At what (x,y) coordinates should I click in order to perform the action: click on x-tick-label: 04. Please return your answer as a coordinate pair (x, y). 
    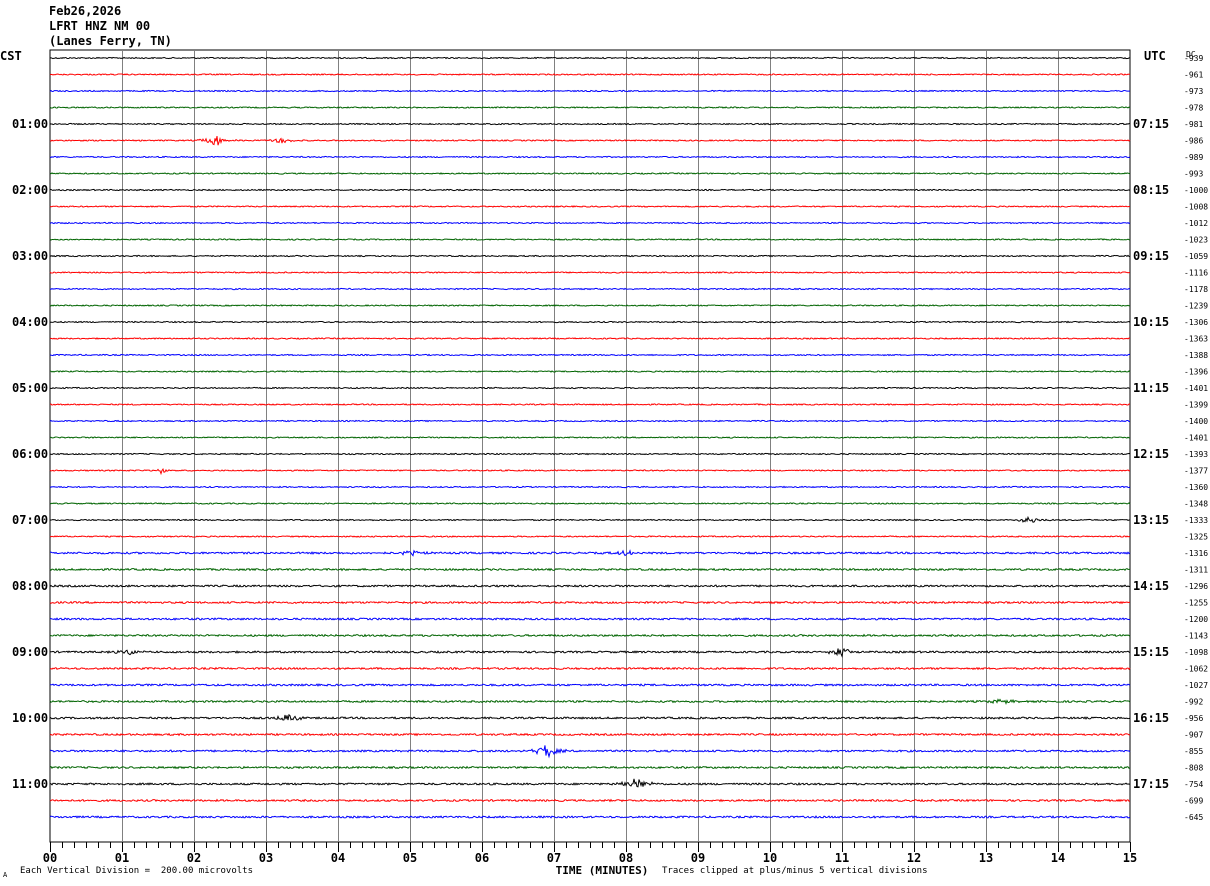
    Looking at the image, I should click on (338, 858).